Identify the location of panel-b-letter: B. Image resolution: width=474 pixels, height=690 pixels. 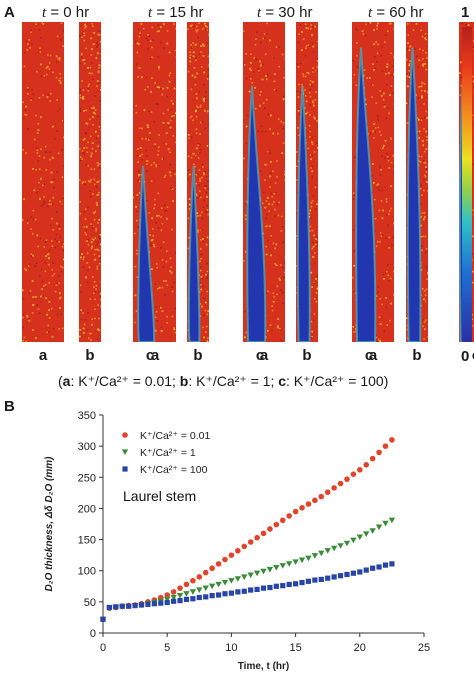
(9, 406).